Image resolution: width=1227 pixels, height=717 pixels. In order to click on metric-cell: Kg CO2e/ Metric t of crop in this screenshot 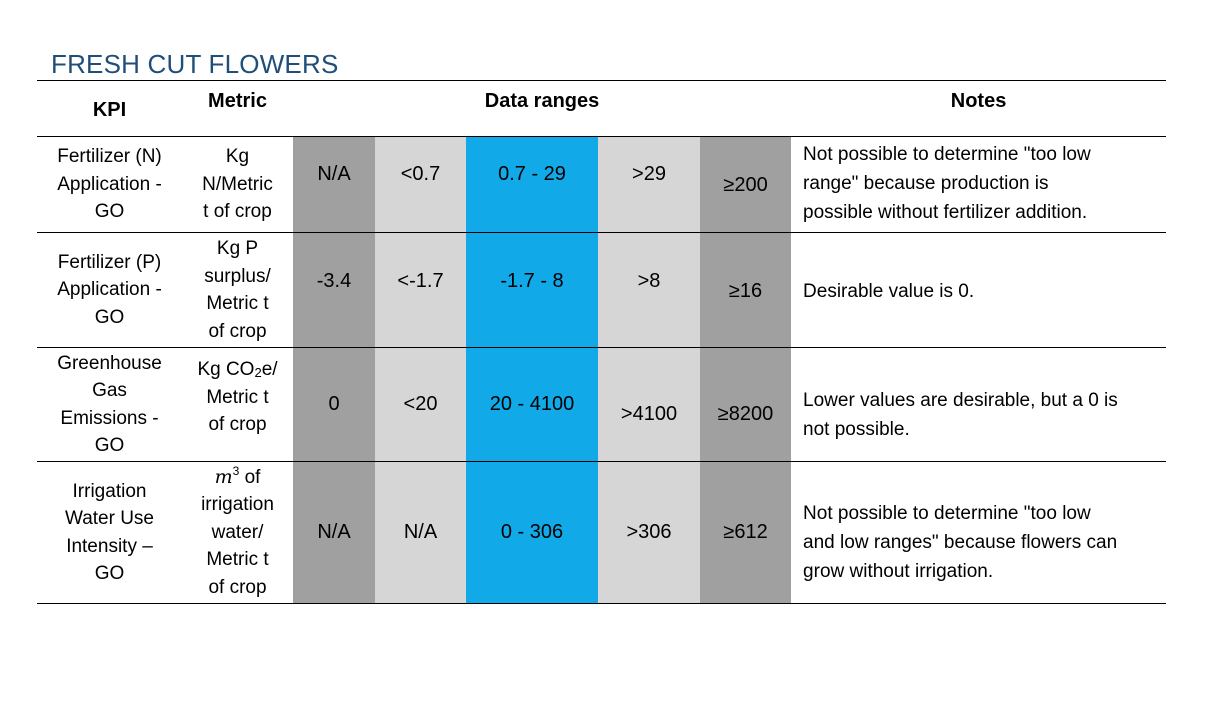, I will do `click(237, 404)`.